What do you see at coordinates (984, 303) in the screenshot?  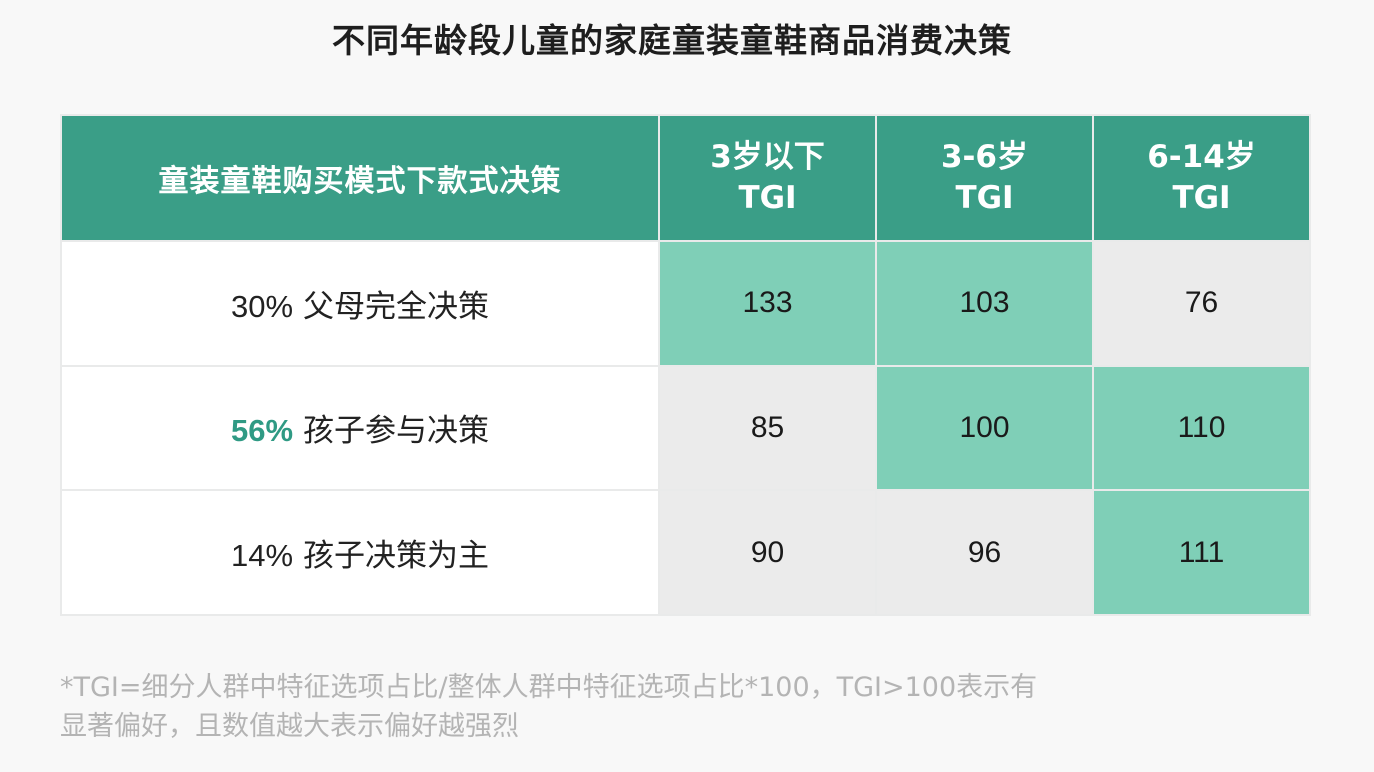 I see `tgi-value-cell: 103` at bounding box center [984, 303].